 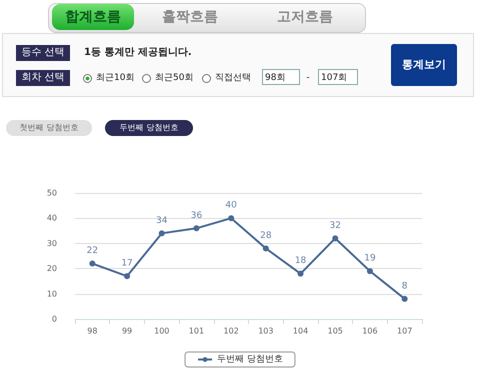 What do you see at coordinates (51, 243) in the screenshot?
I see `y-tick-label: 30` at bounding box center [51, 243].